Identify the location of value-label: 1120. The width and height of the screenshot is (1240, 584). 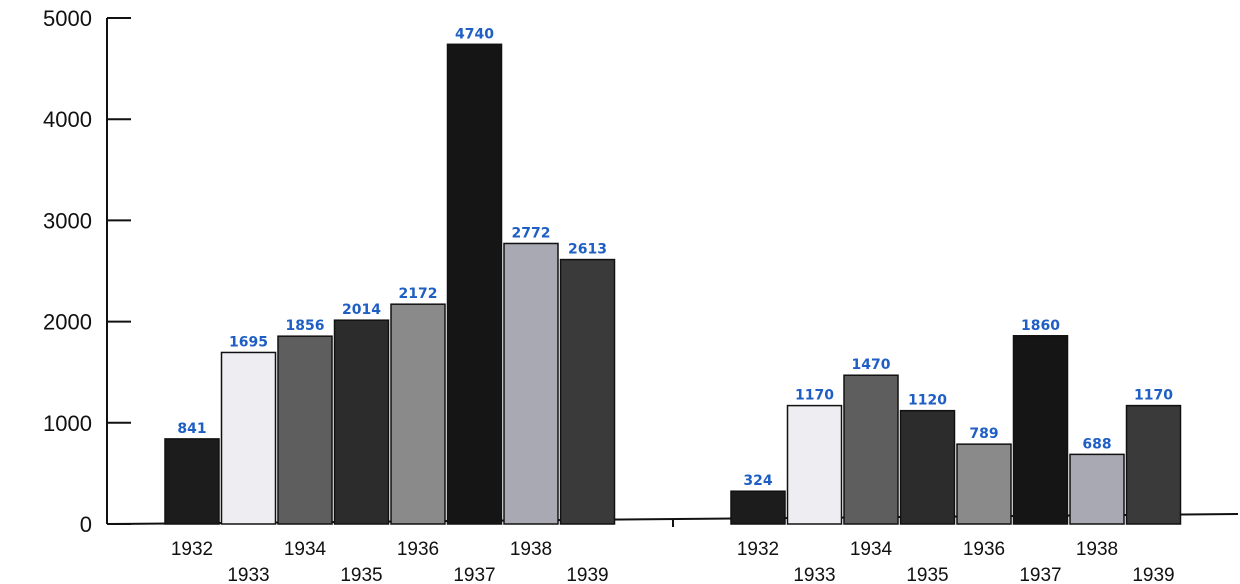
(927, 401).